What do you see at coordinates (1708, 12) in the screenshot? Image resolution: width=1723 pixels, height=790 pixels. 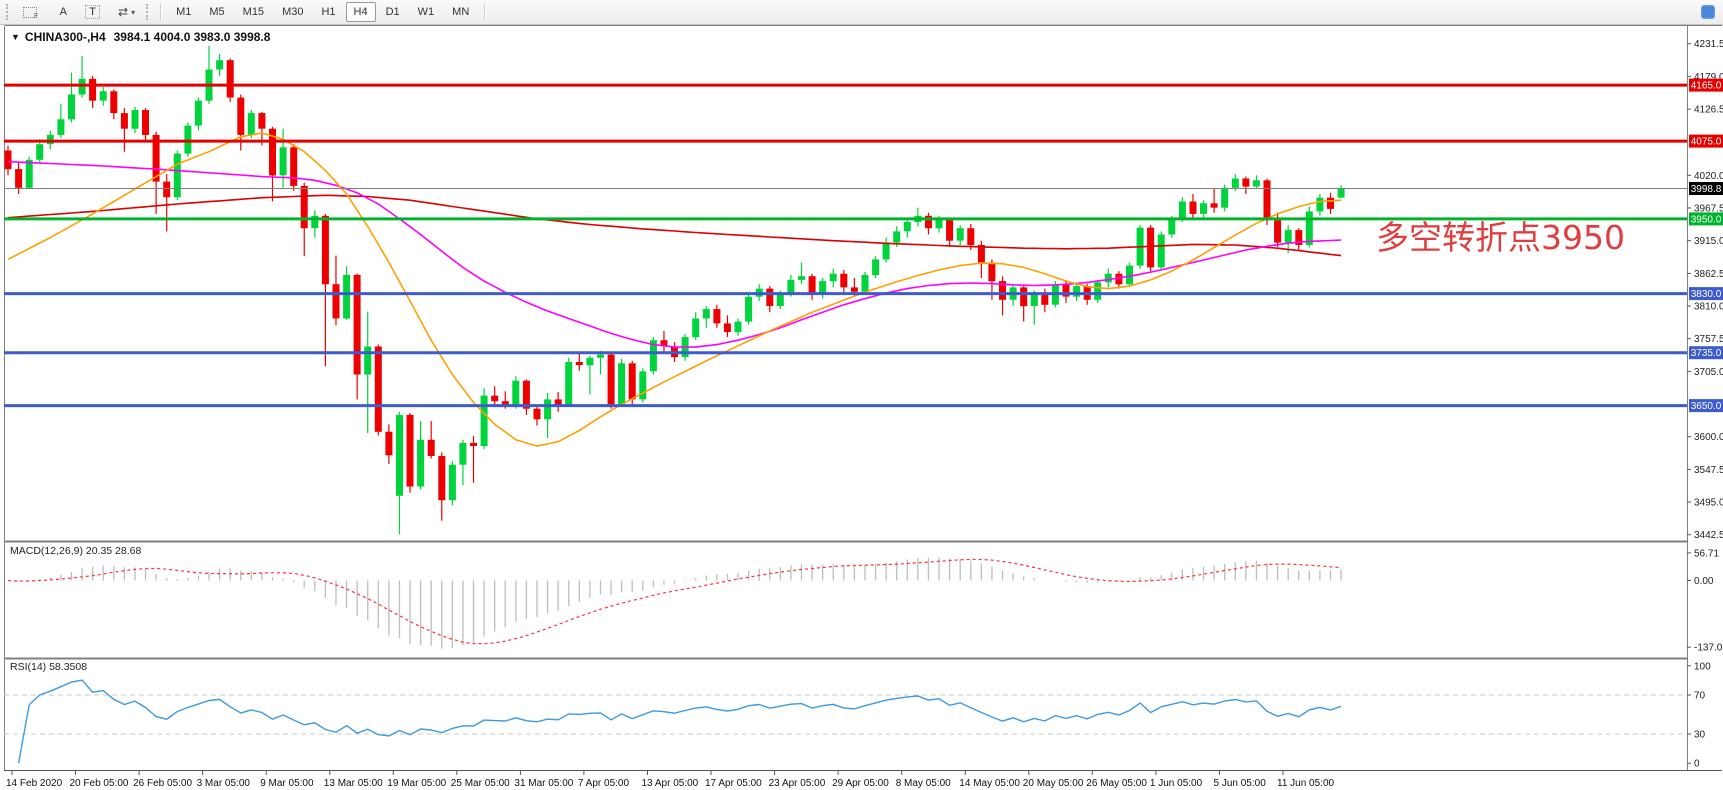 I see `top-right-icon` at bounding box center [1708, 12].